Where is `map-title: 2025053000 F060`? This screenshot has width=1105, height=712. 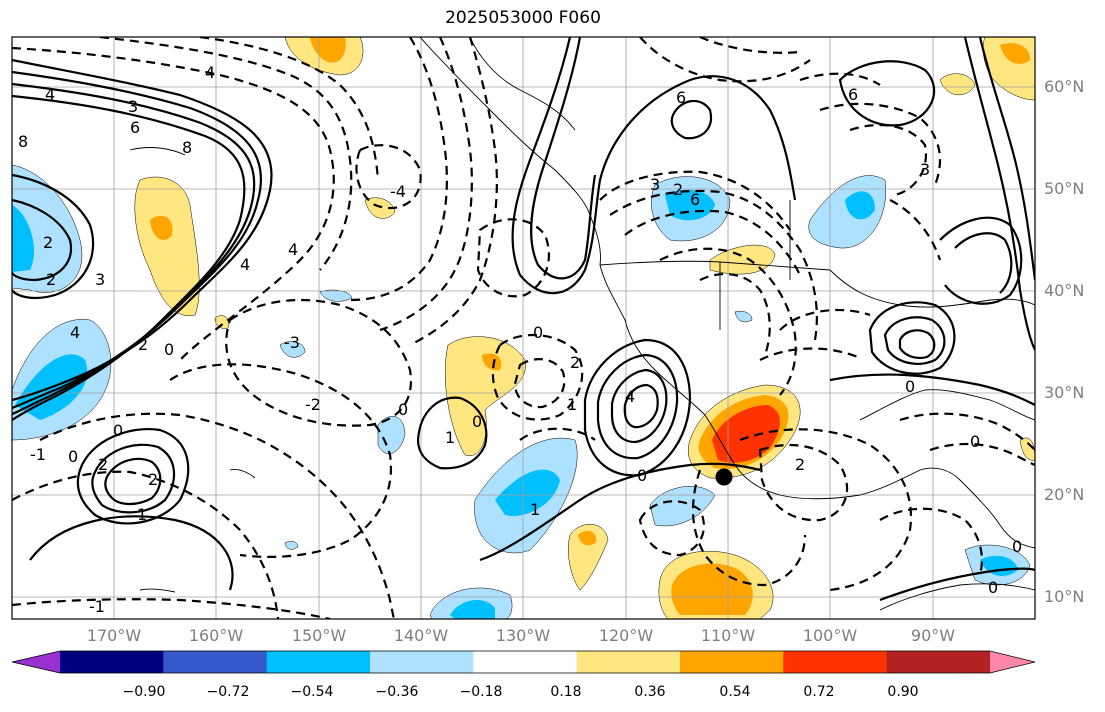 map-title: 2025053000 F060 is located at coordinates (523, 18).